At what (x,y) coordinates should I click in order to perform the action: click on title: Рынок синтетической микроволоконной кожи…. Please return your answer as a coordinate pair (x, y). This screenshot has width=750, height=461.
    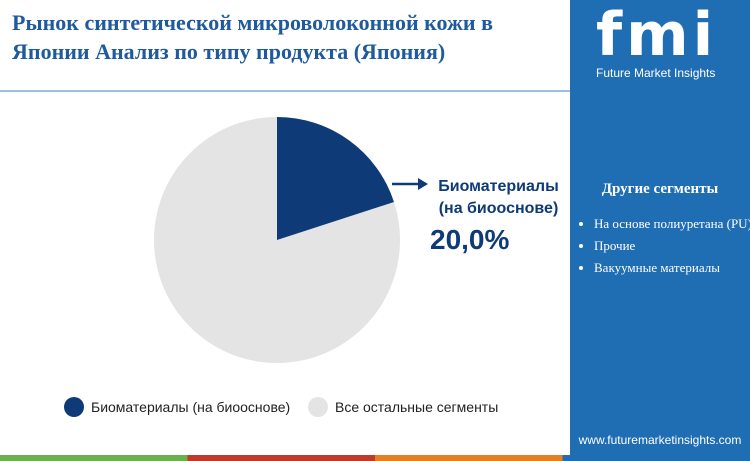
    Looking at the image, I should click on (252, 37).